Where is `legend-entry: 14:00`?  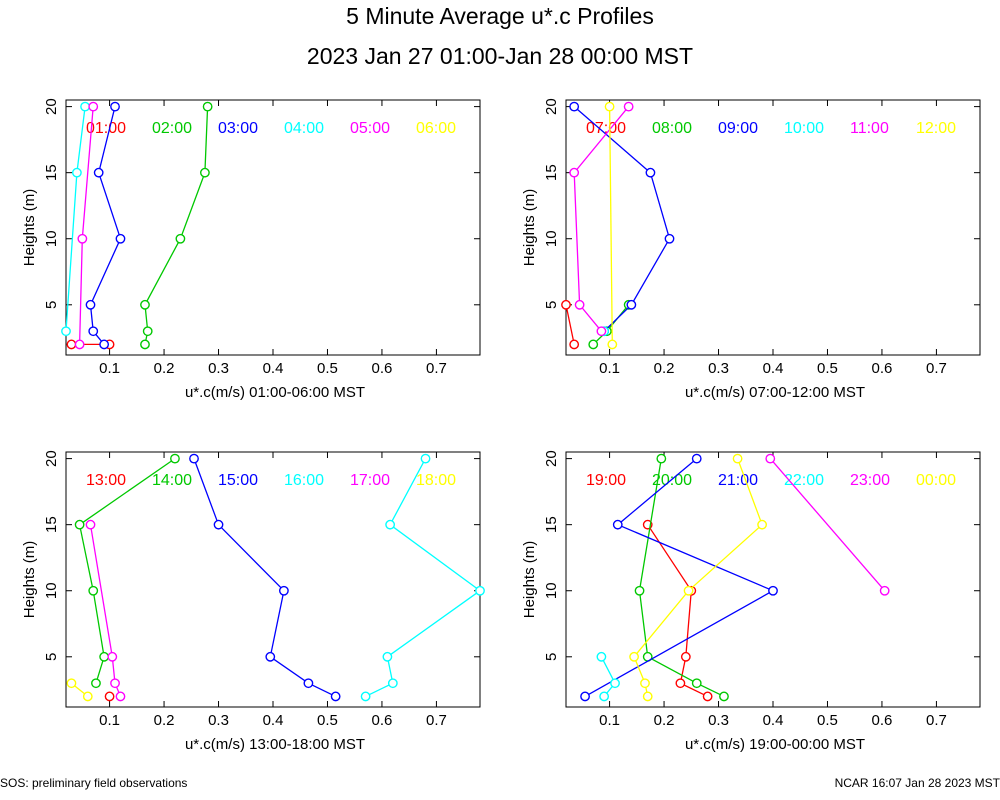
legend-entry: 14:00 is located at coordinates (172, 480).